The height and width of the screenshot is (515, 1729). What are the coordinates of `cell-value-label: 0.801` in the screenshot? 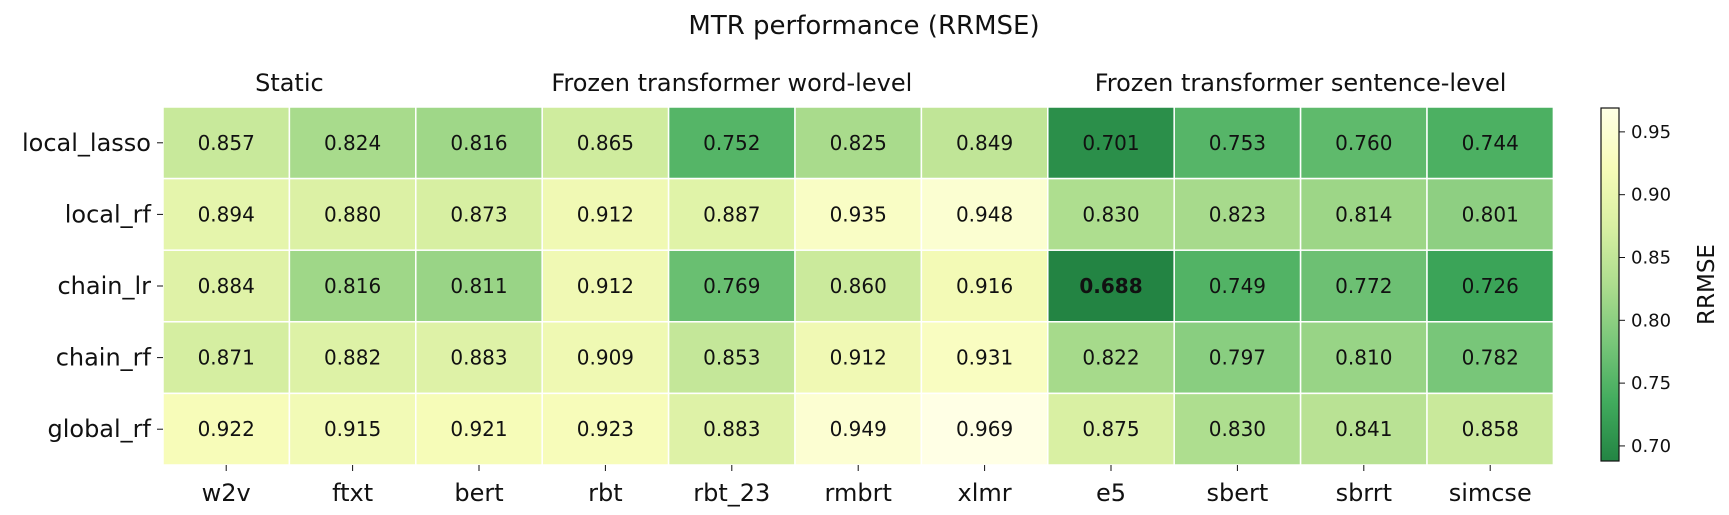 It's located at (1490, 214).